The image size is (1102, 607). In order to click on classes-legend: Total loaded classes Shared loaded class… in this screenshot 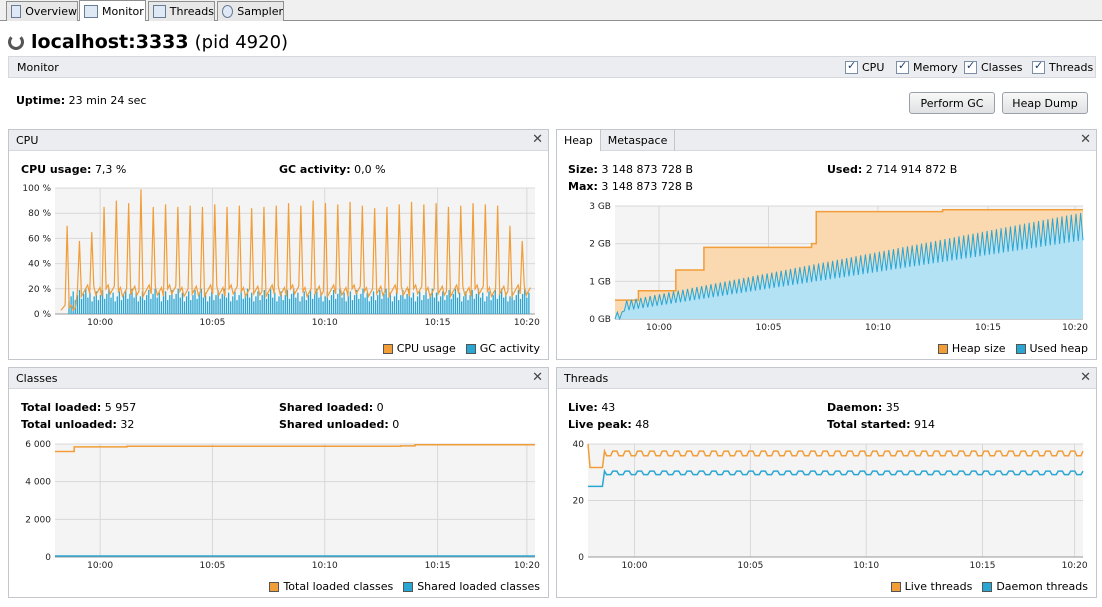, I will do `click(399, 586)`.